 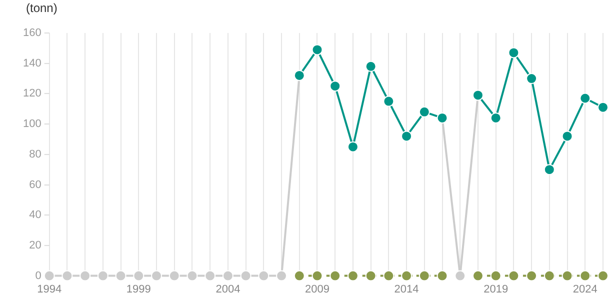 What do you see at coordinates (38, 276) in the screenshot?
I see `y-tick-label: 0` at bounding box center [38, 276].